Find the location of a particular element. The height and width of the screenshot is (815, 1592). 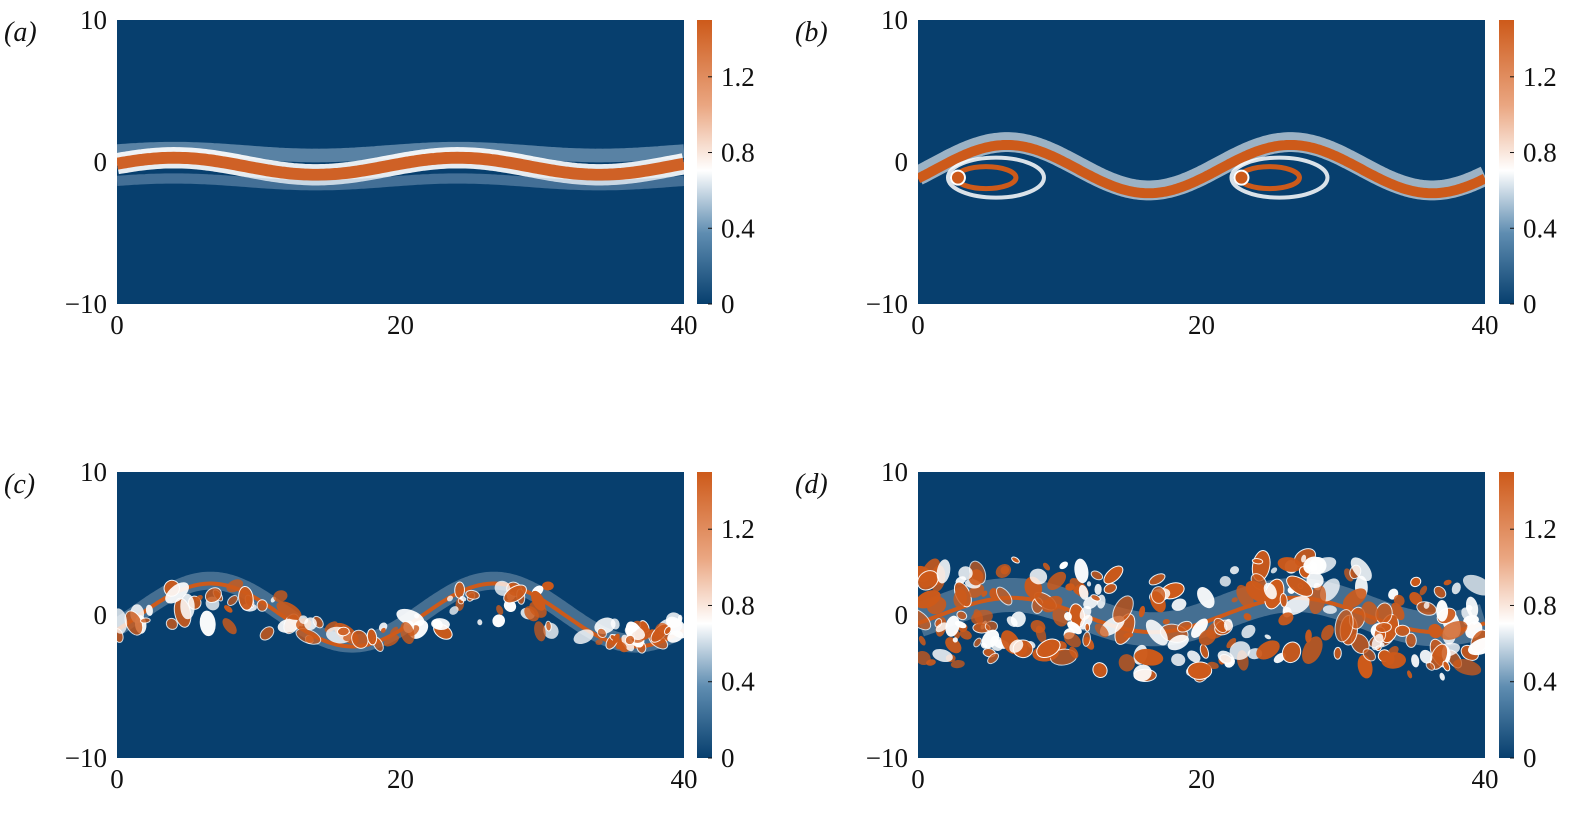

panel-label: (d) is located at coordinates (811, 484).